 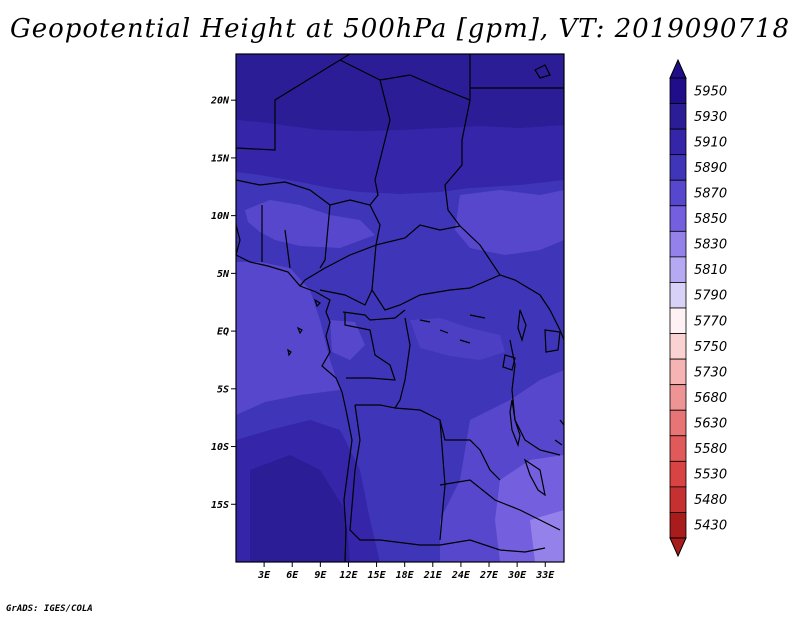 I want to click on lon-tick-label: 30E, so click(x=517, y=575).